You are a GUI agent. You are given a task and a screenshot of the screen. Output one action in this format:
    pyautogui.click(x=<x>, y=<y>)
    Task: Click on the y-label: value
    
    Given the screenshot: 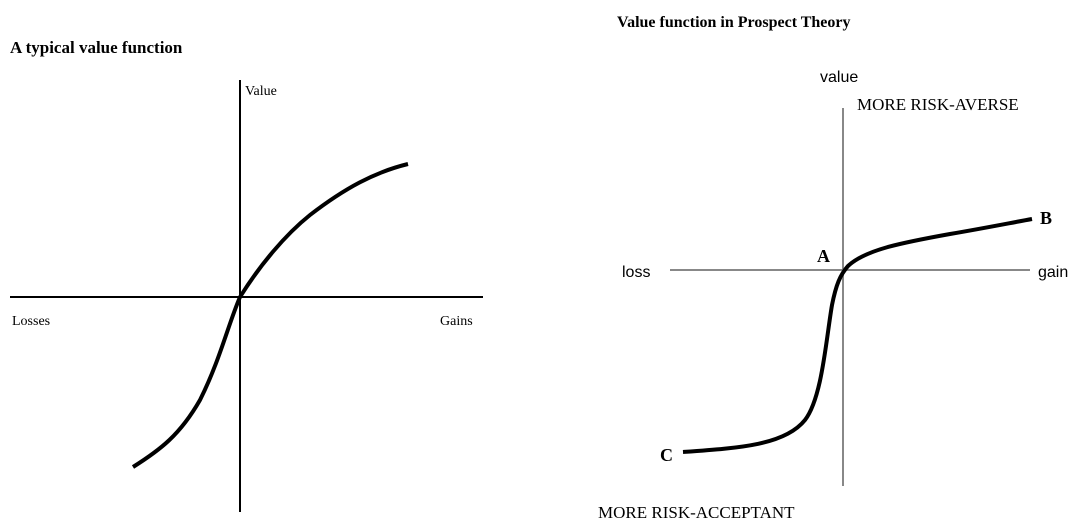 What is the action you would take?
    pyautogui.click(x=839, y=77)
    